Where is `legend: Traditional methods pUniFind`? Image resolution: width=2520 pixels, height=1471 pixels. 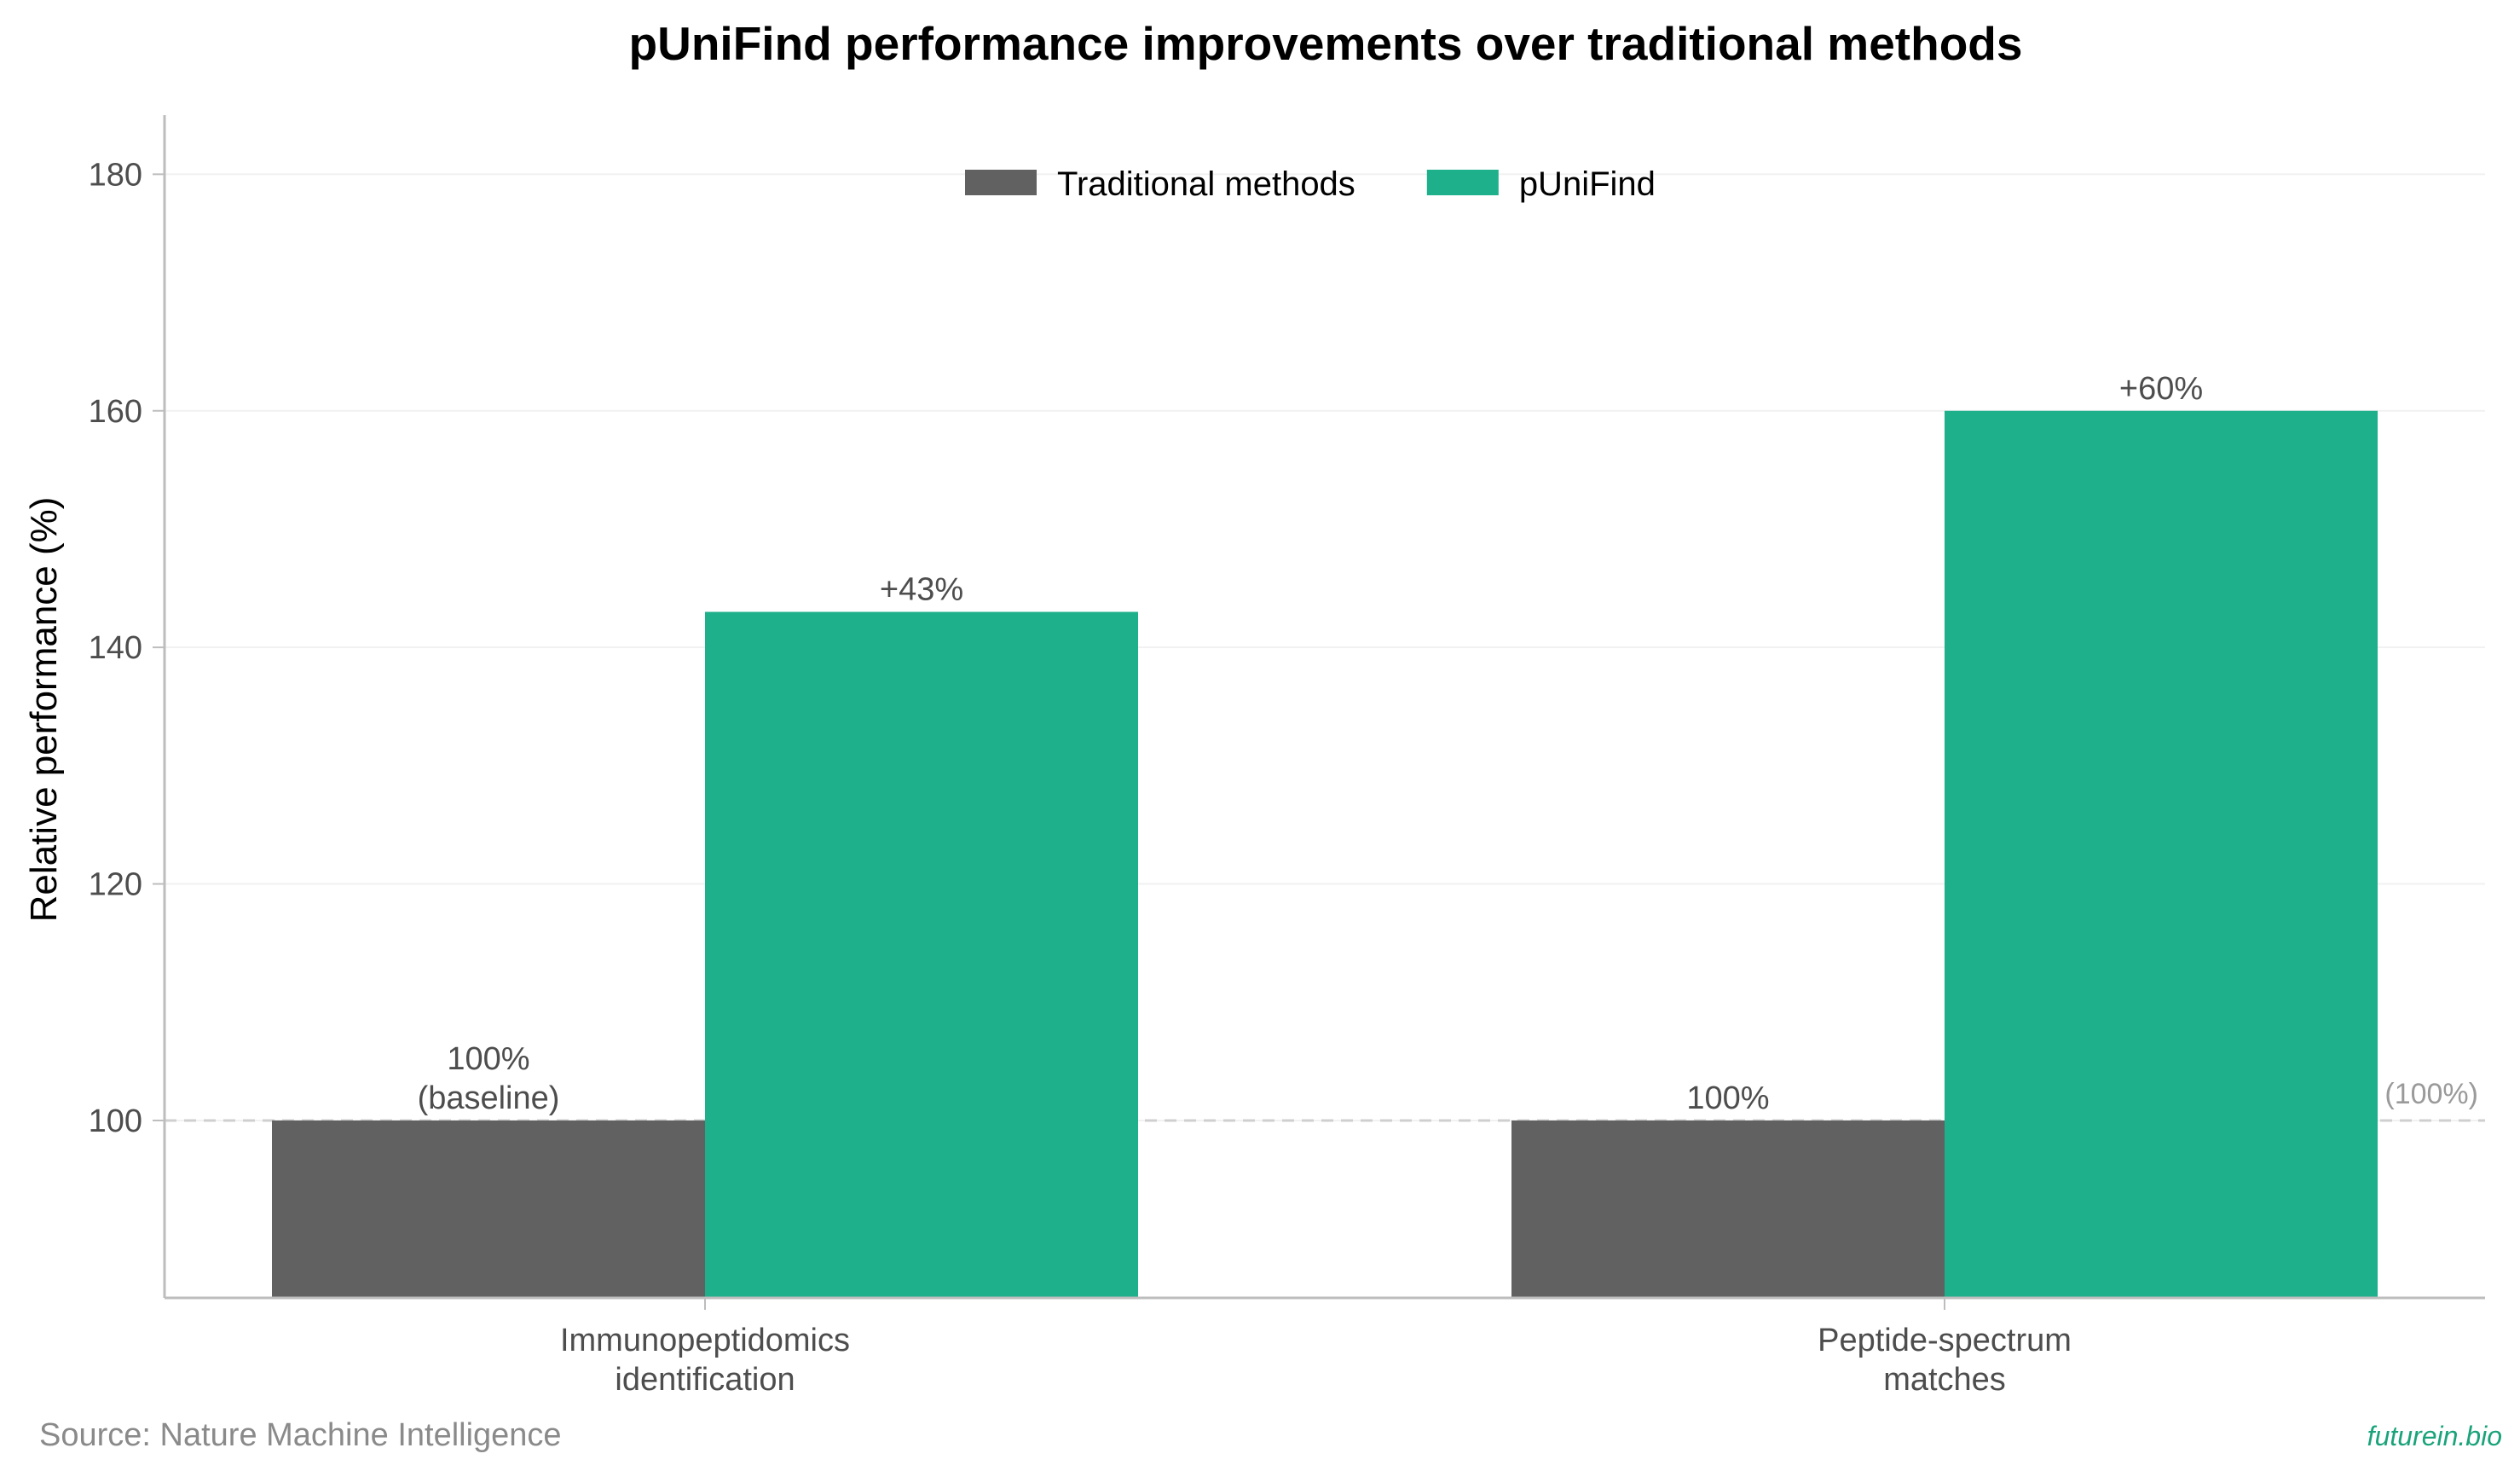
legend: Traditional methods pUniFind is located at coordinates (1310, 184).